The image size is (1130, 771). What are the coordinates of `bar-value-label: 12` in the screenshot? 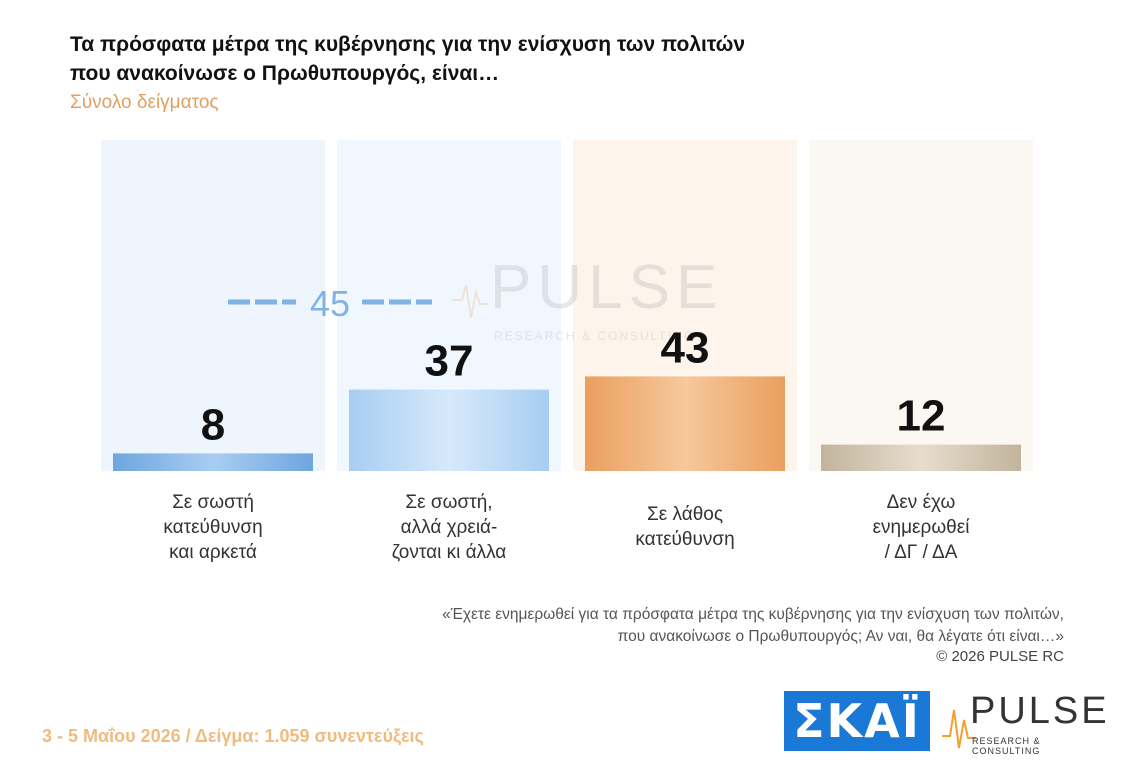 It's located at (921, 416).